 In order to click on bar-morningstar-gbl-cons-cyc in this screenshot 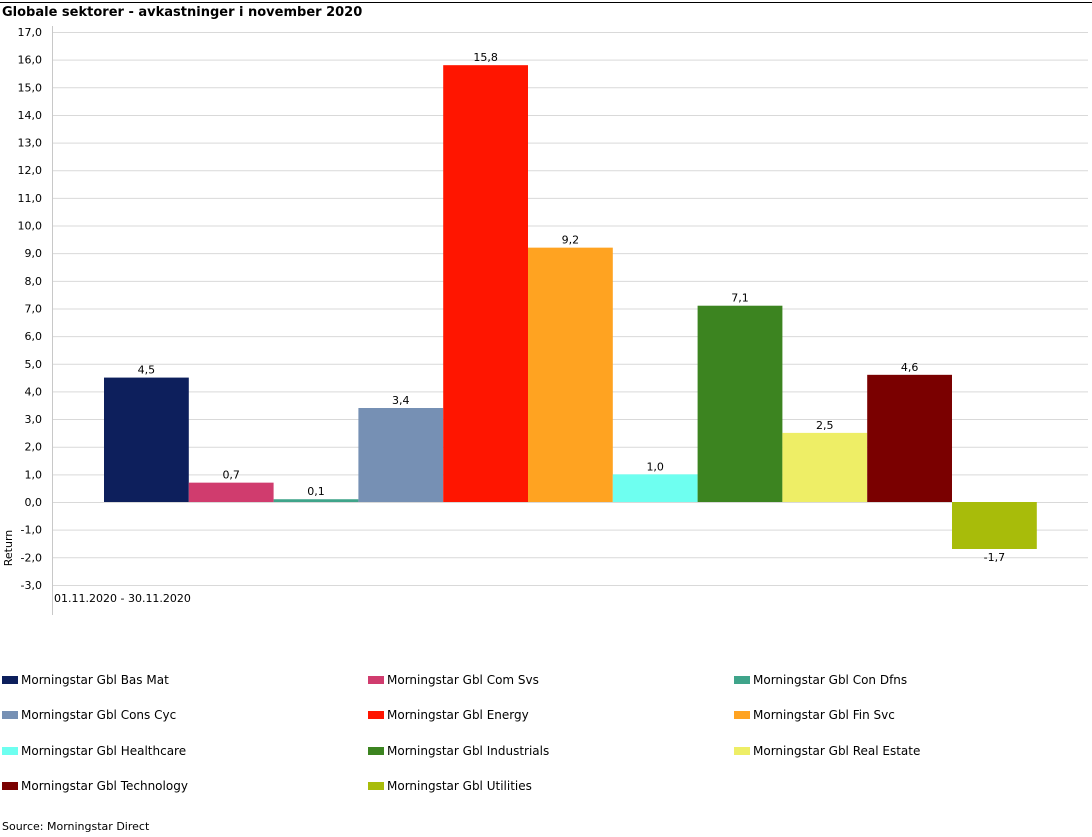, I will do `click(401, 455)`.